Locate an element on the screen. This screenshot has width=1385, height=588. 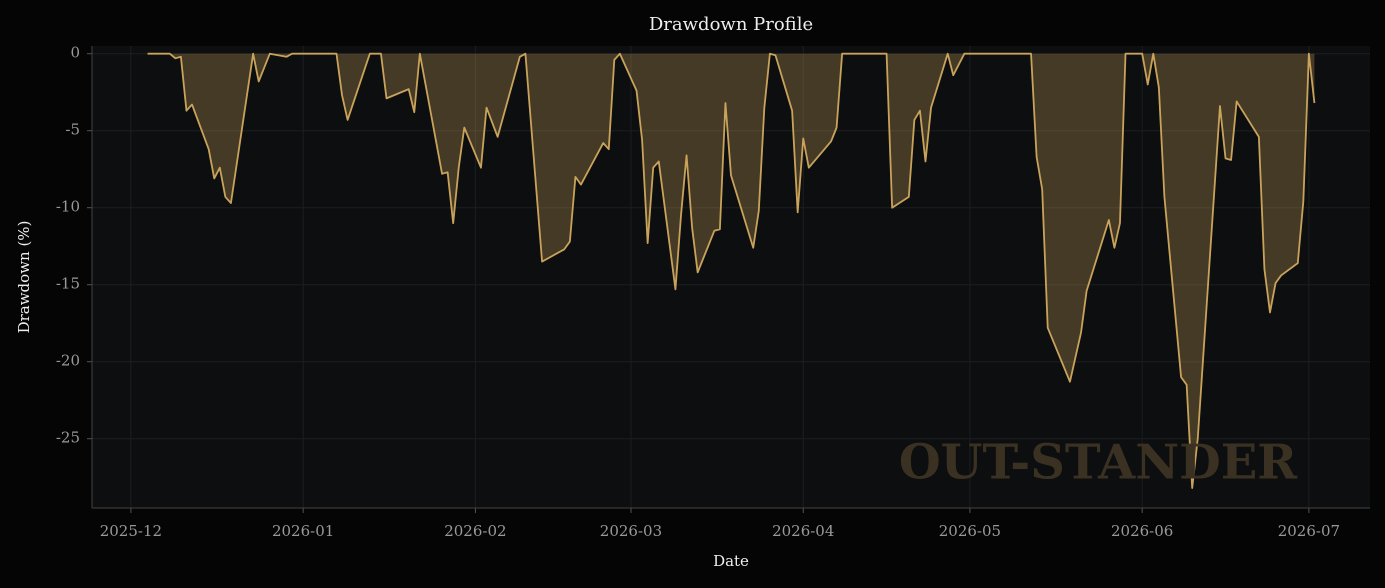
x-axis-label: Date is located at coordinates (731, 561).